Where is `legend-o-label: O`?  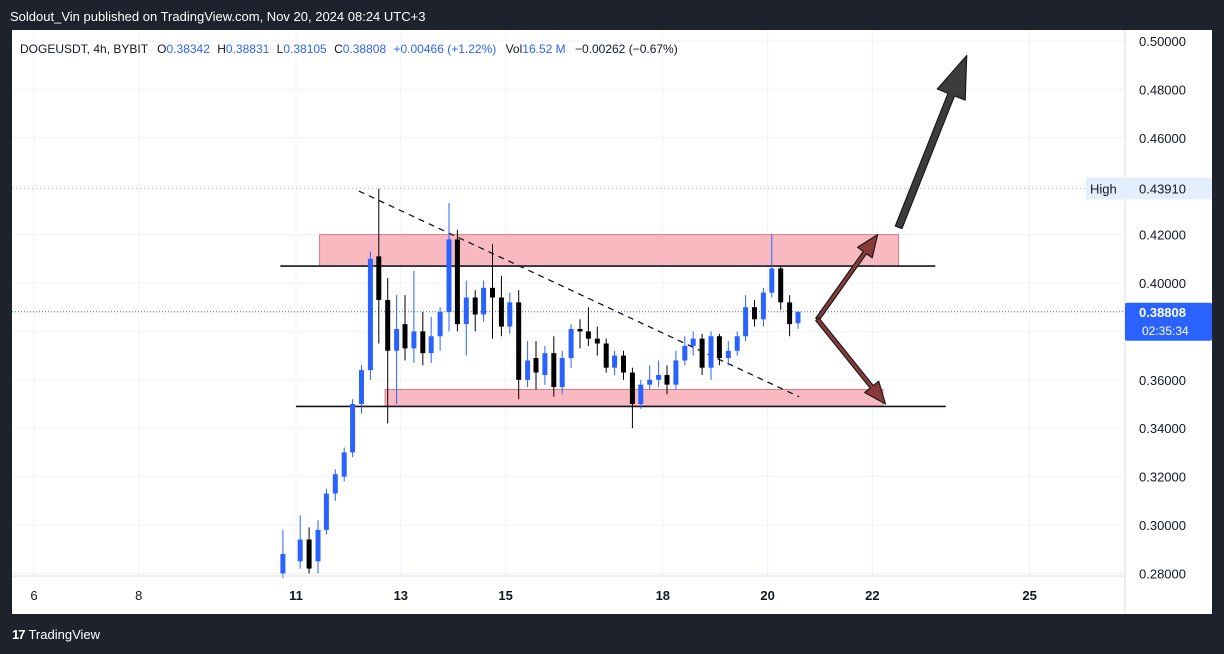 legend-o-label: O is located at coordinates (161, 49).